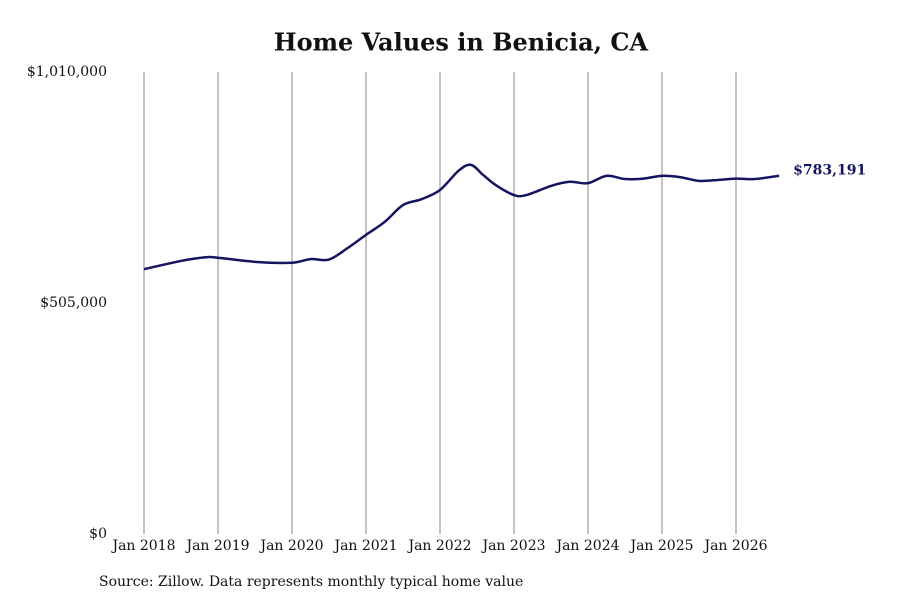  Describe the element at coordinates (364, 546) in the screenshot. I see `x-tick-label: Jan 2021` at that location.